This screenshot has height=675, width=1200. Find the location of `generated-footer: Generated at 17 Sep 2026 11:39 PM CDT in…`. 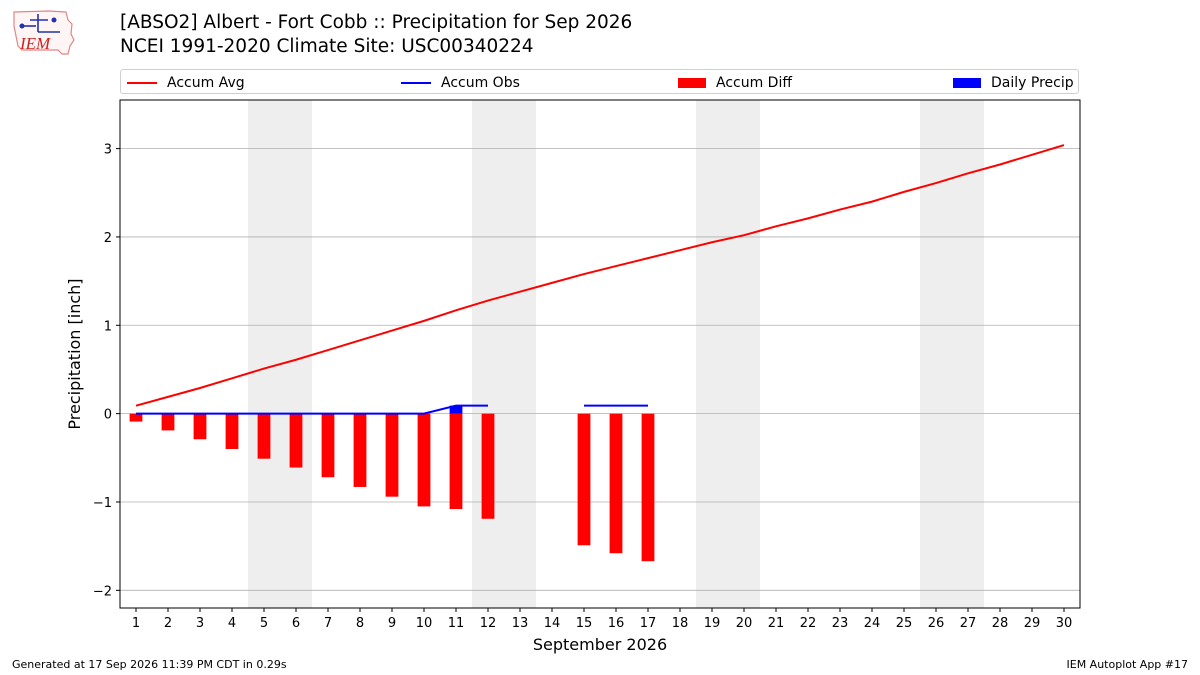

generated-footer: Generated at 17 Sep 2026 11:39 PM CDT in… is located at coordinates (149, 664).